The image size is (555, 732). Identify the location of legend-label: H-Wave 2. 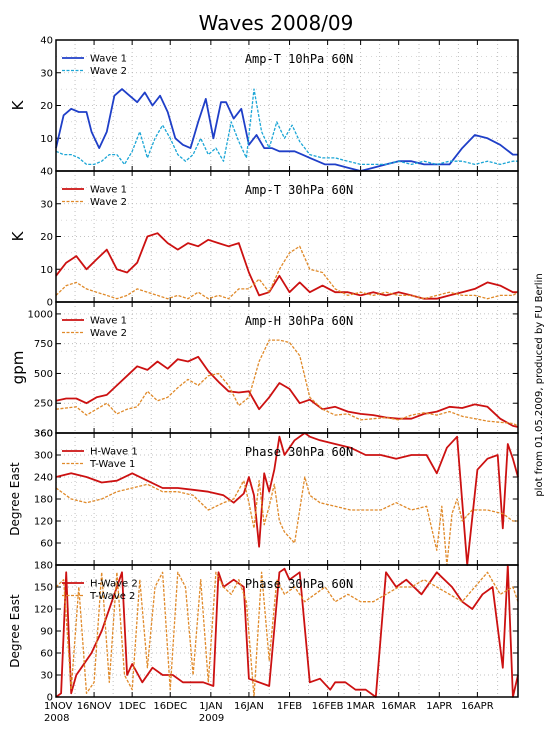
(114, 584).